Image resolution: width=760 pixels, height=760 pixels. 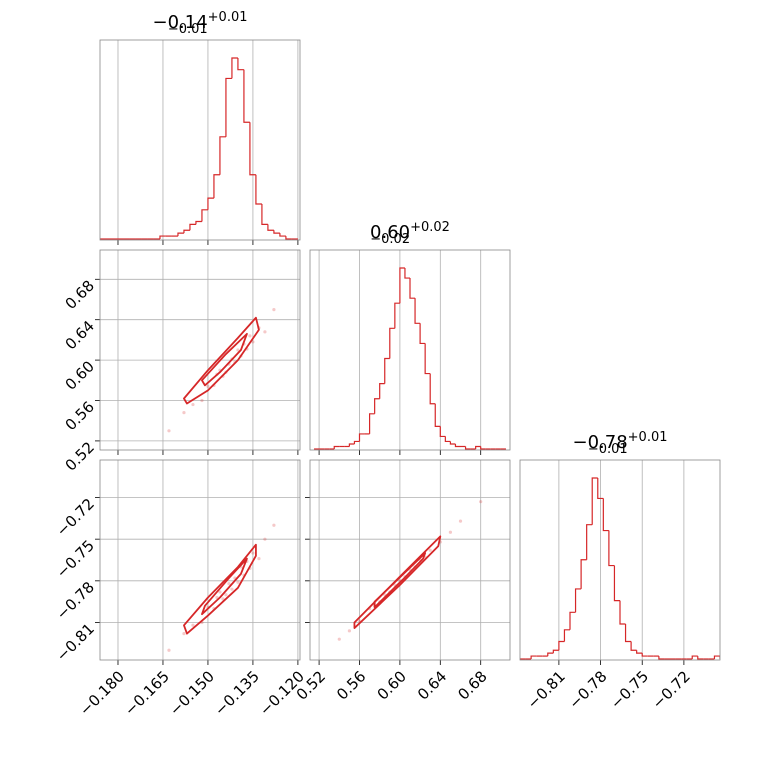 What do you see at coordinates (629, 689) in the screenshot?
I see `x-tick-label: −0.75` at bounding box center [629, 689].